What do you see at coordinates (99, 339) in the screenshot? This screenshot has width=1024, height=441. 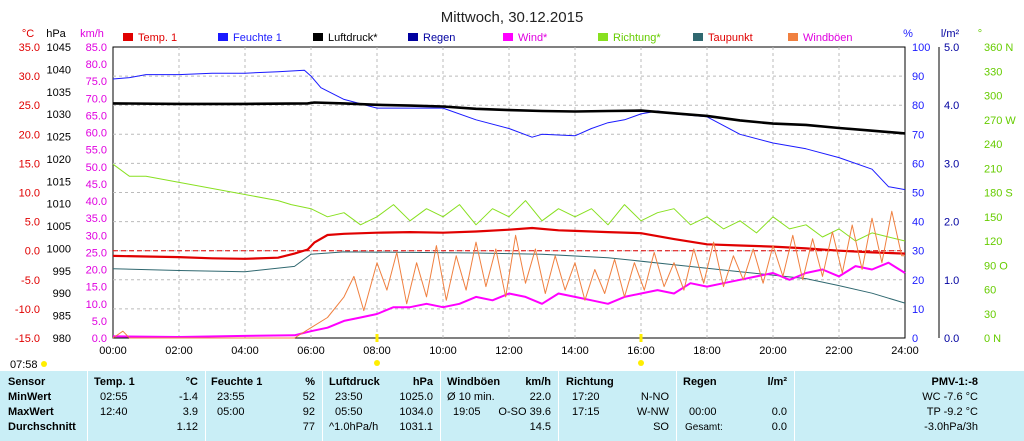 I see `axis-tick-wind: 0.0` at bounding box center [99, 339].